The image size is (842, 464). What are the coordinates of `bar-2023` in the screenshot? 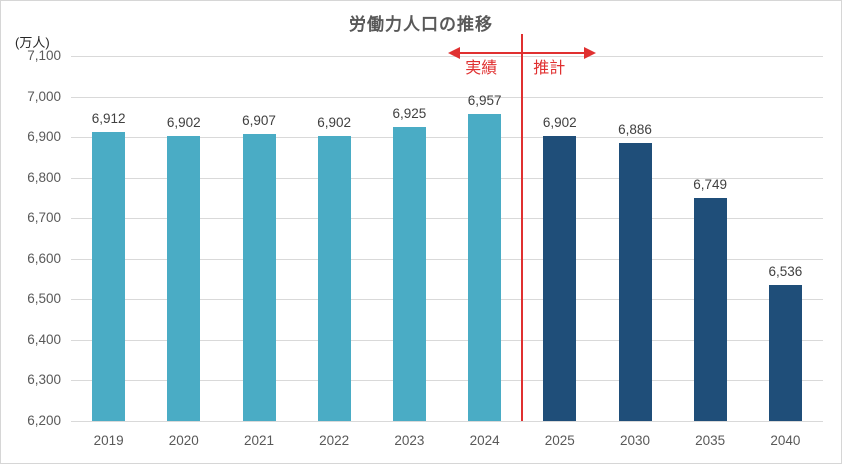 It's located at (409, 273).